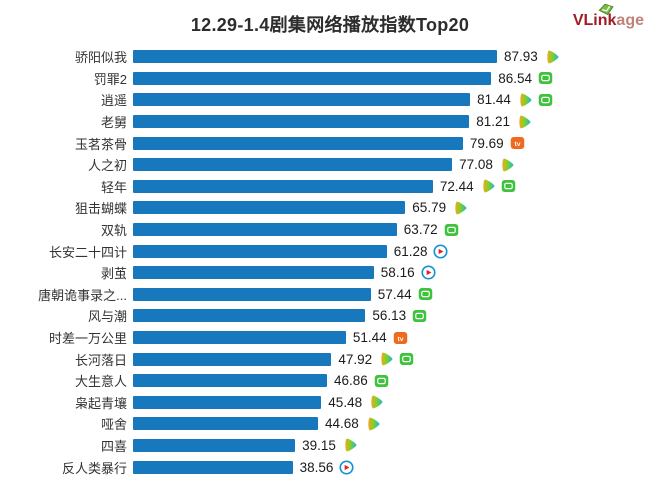  Describe the element at coordinates (87, 252) in the screenshot. I see `category-label: 长安二十四计` at that location.